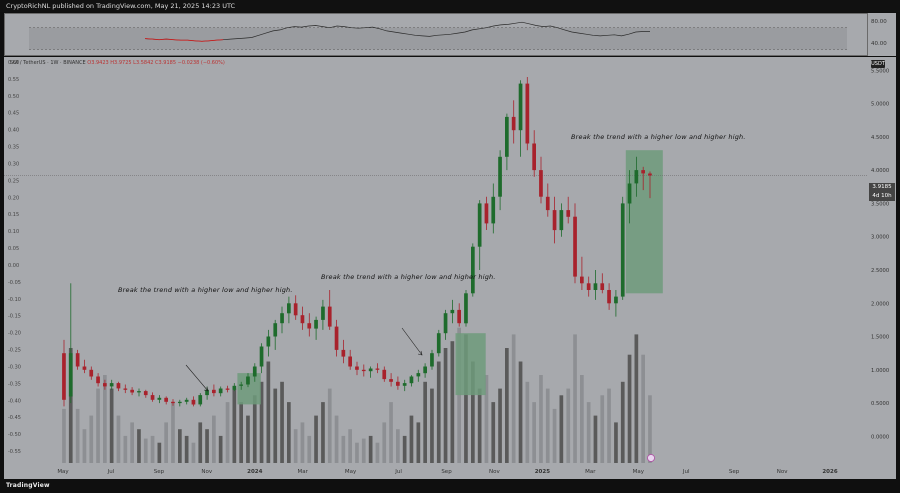  I want to click on left-tick-label-12: 0.00, so click(13, 266).